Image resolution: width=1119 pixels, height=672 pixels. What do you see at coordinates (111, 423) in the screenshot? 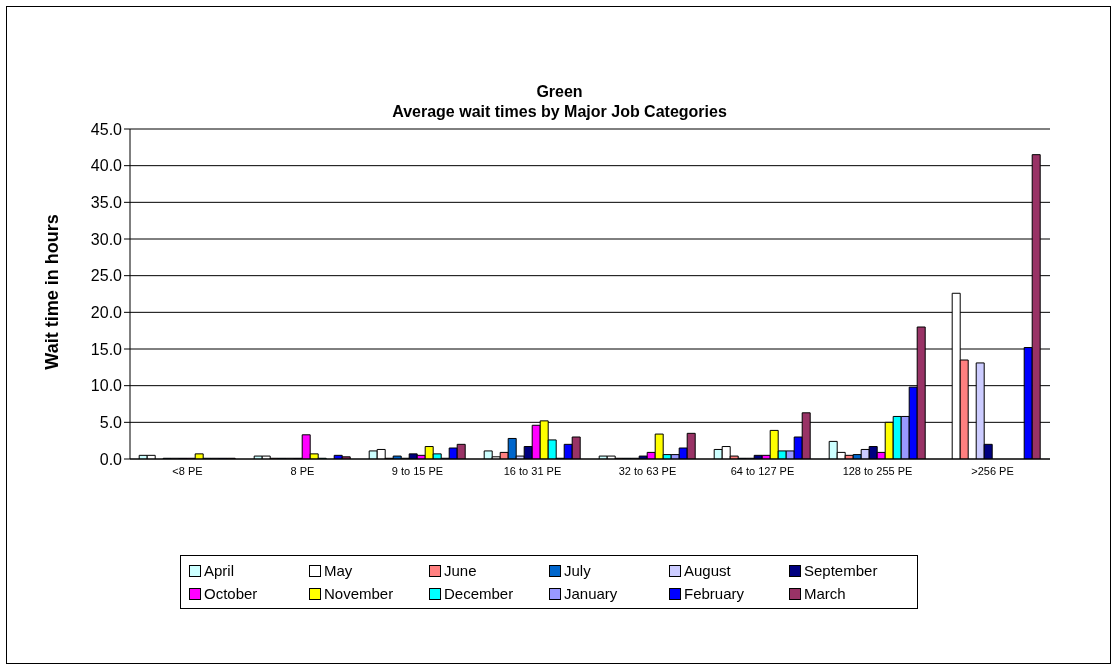
I see `y-tick-label: 5.0` at bounding box center [111, 423].